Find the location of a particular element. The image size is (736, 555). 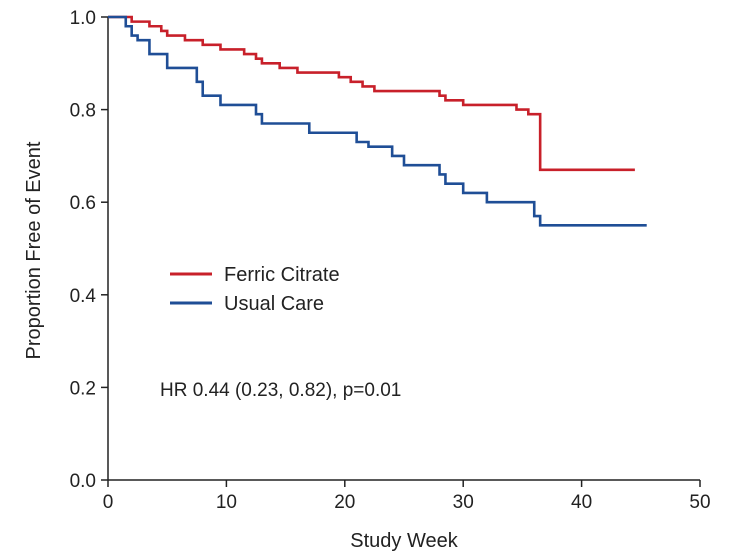

y-tick-label: 0.4 is located at coordinates (83, 296).